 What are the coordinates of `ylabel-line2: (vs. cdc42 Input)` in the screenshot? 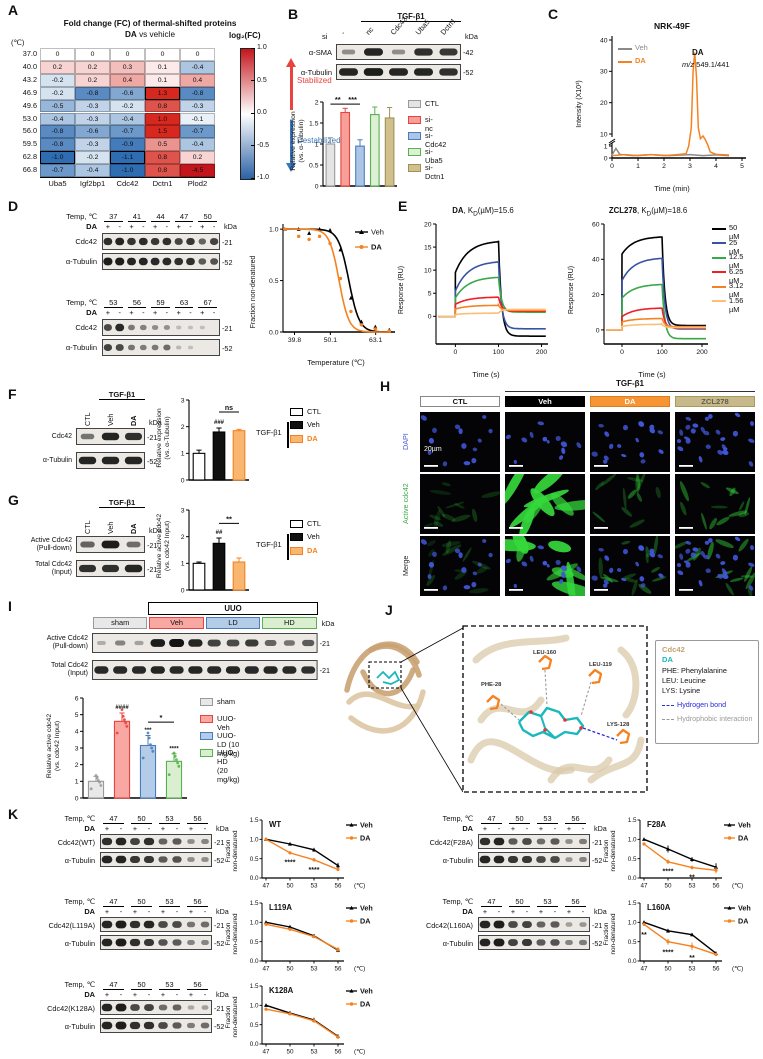 It's located at (57, 746).